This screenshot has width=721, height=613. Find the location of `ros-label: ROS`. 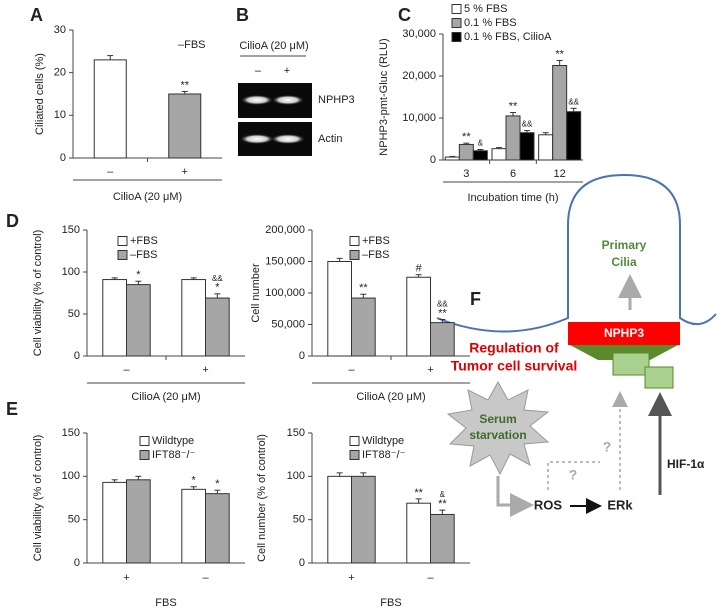

ros-label: ROS is located at coordinates (548, 504).